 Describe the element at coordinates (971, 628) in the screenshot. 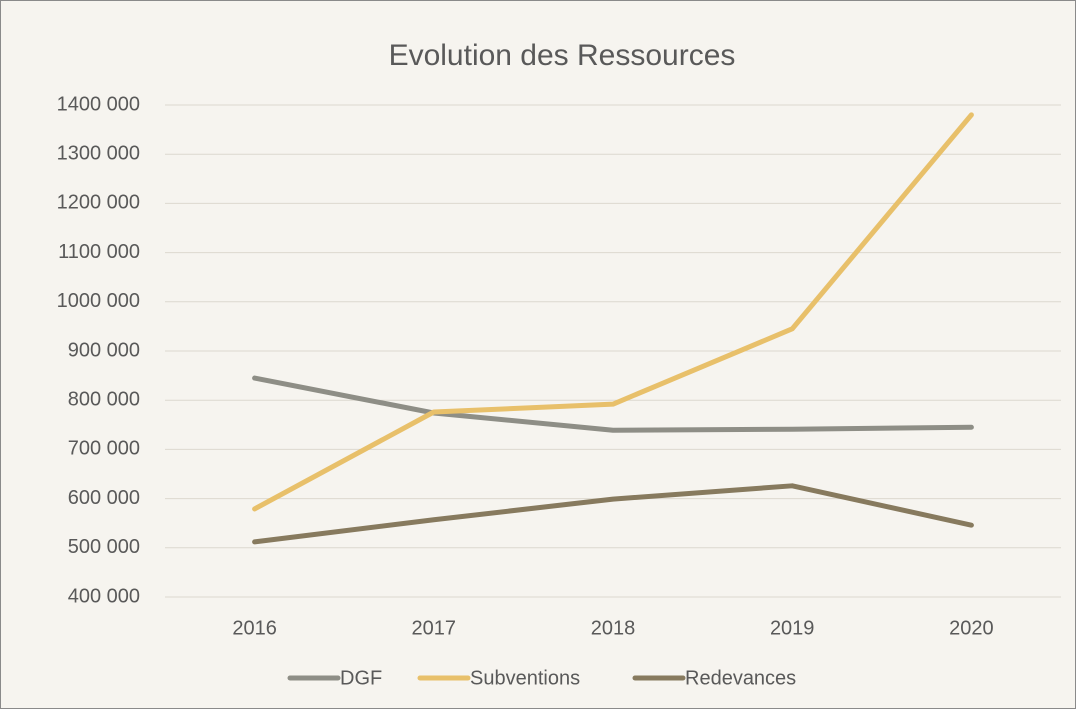

I see `x-tick-label: 2020` at that location.